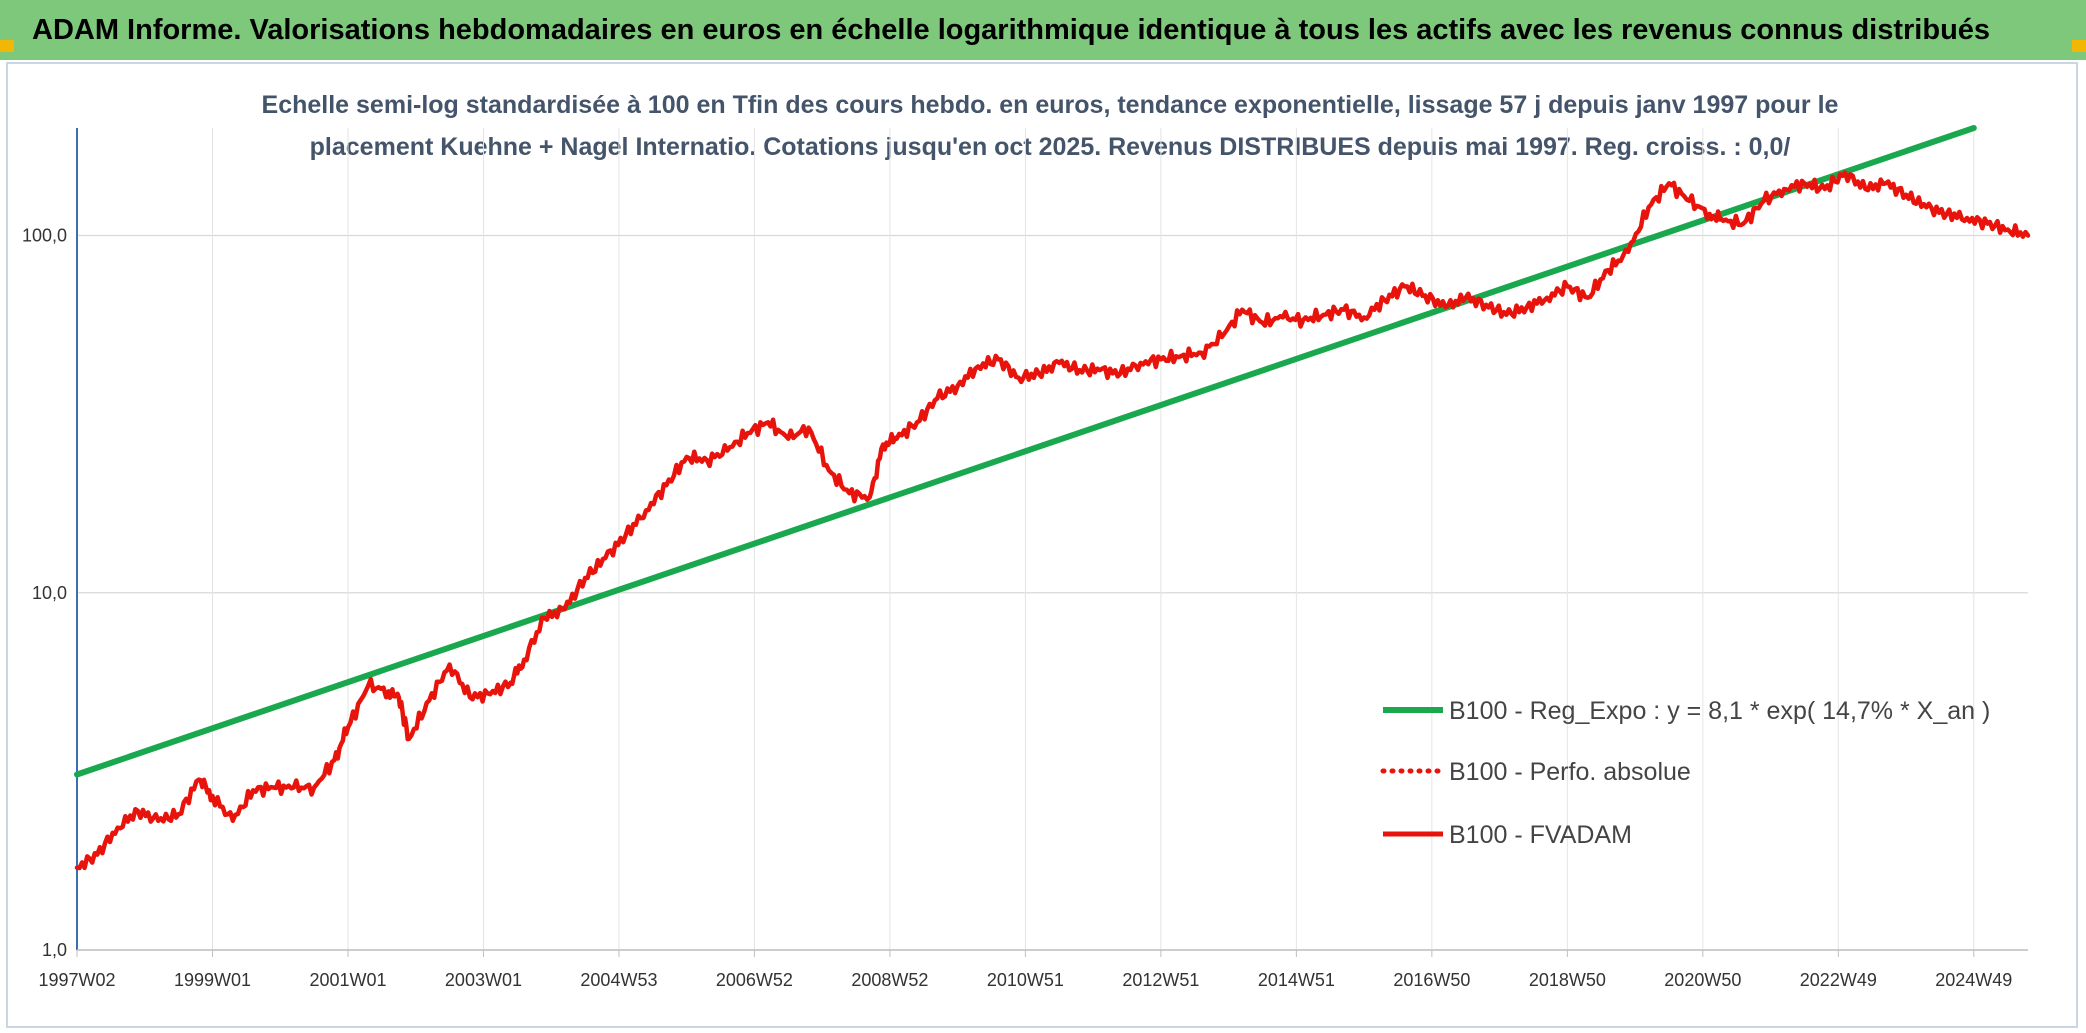 This screenshot has height=1033, width=2086. What do you see at coordinates (7, 46) in the screenshot?
I see `corner-marker-left` at bounding box center [7, 46].